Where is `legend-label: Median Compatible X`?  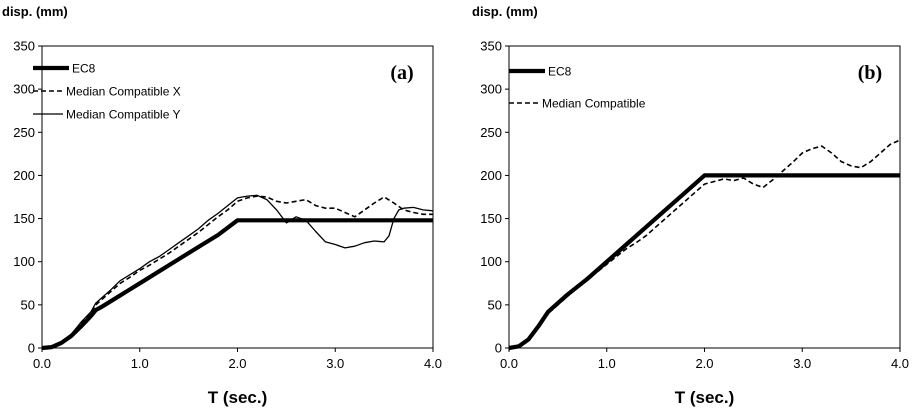 legend-label: Median Compatible X is located at coordinates (123, 92).